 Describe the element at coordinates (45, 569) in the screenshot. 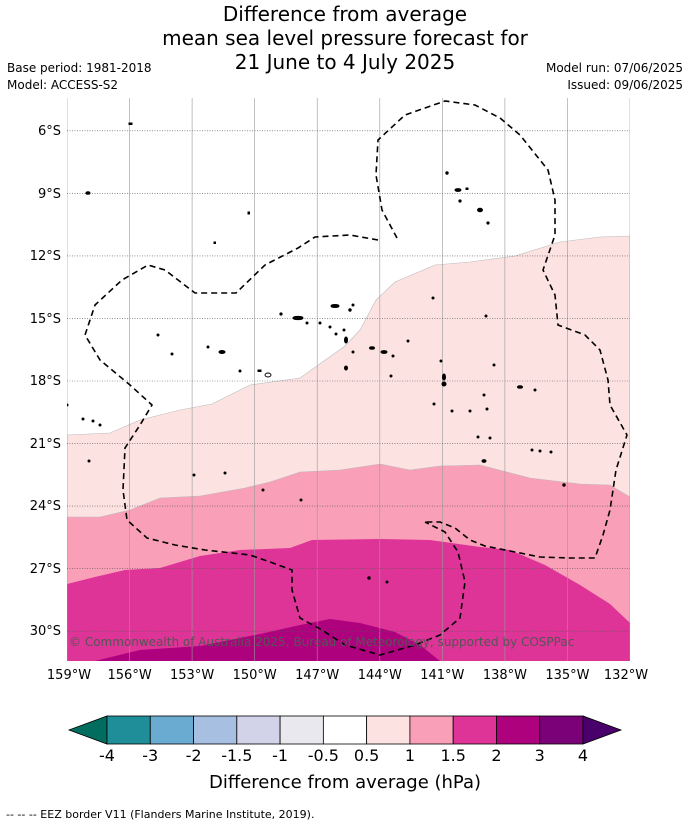

I see `y-tick-label: 27°S` at that location.